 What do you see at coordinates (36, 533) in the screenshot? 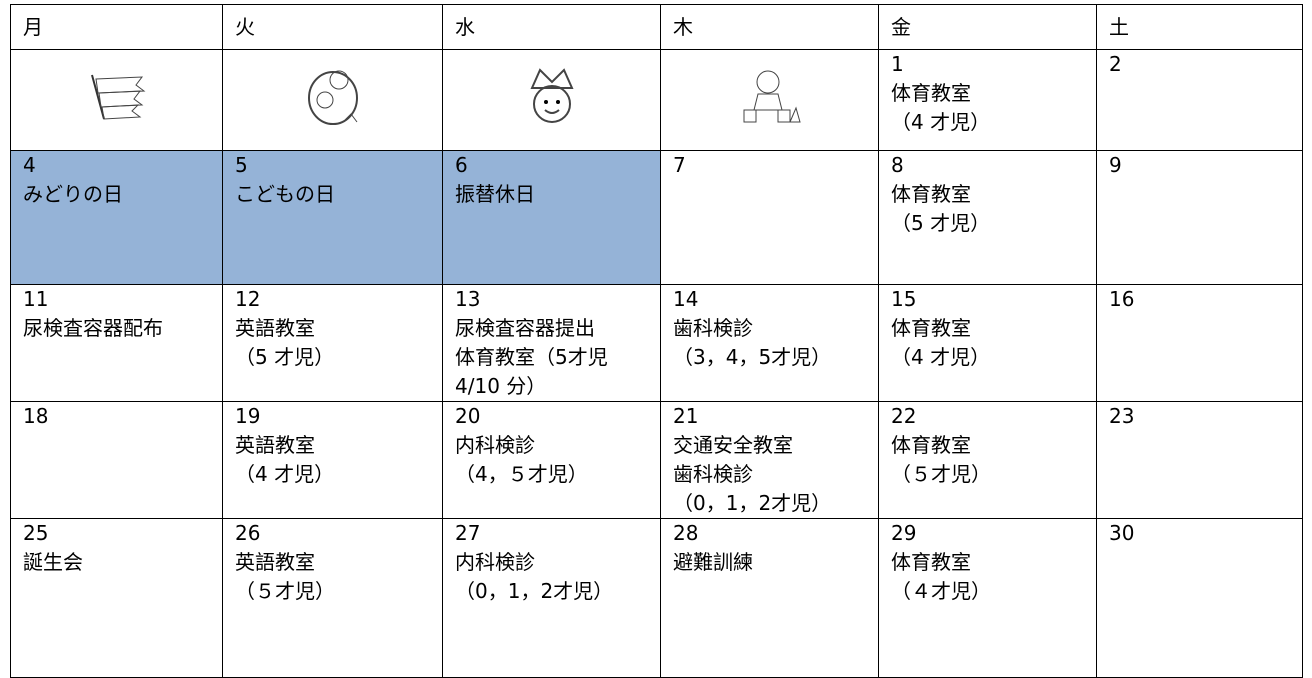
I see `day-number: 25` at bounding box center [36, 533].